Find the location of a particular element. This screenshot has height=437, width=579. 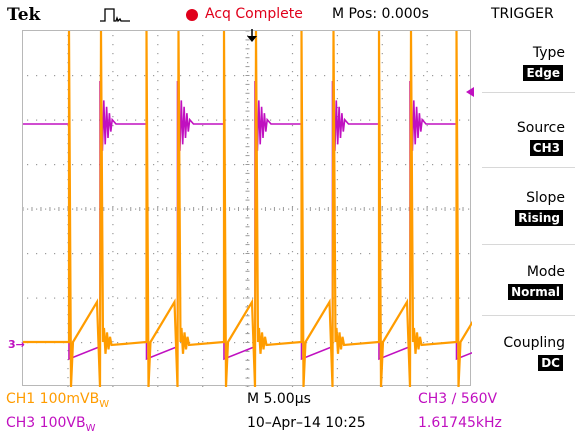

ch3-scale: CH3 100VBW is located at coordinates (51, 424).